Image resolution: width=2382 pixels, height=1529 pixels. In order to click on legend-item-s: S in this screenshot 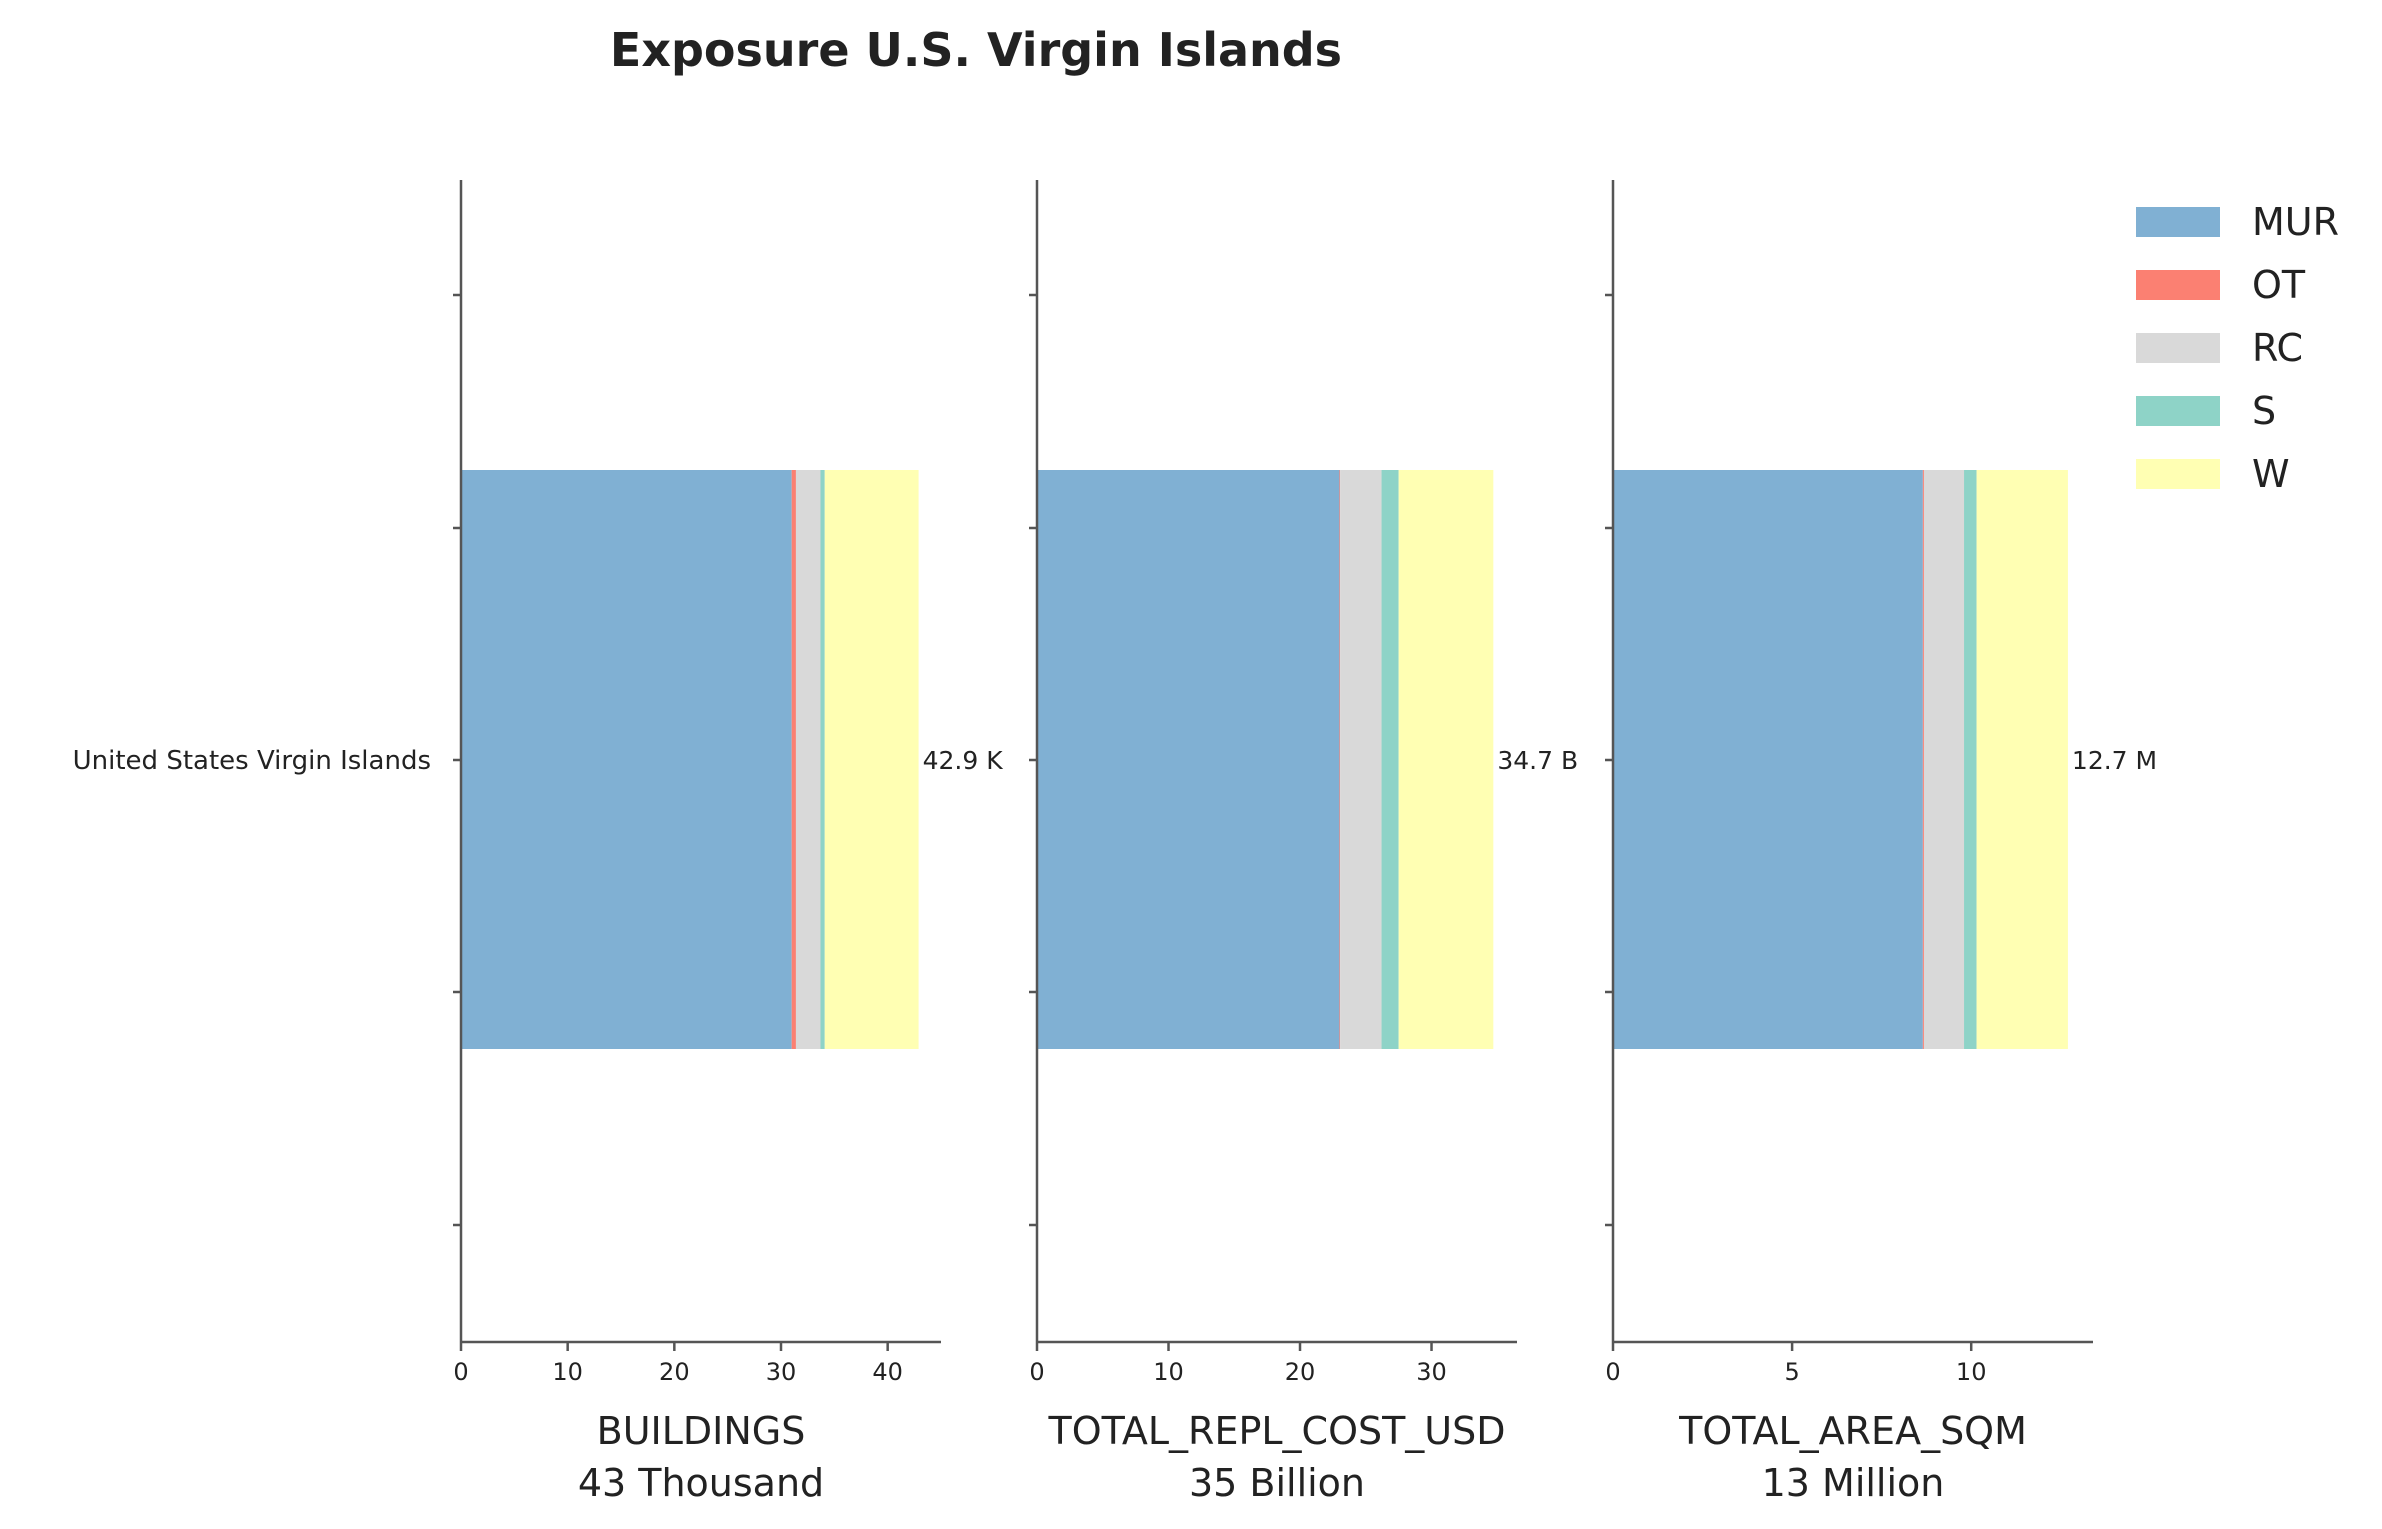, I will do `click(2206, 411)`.